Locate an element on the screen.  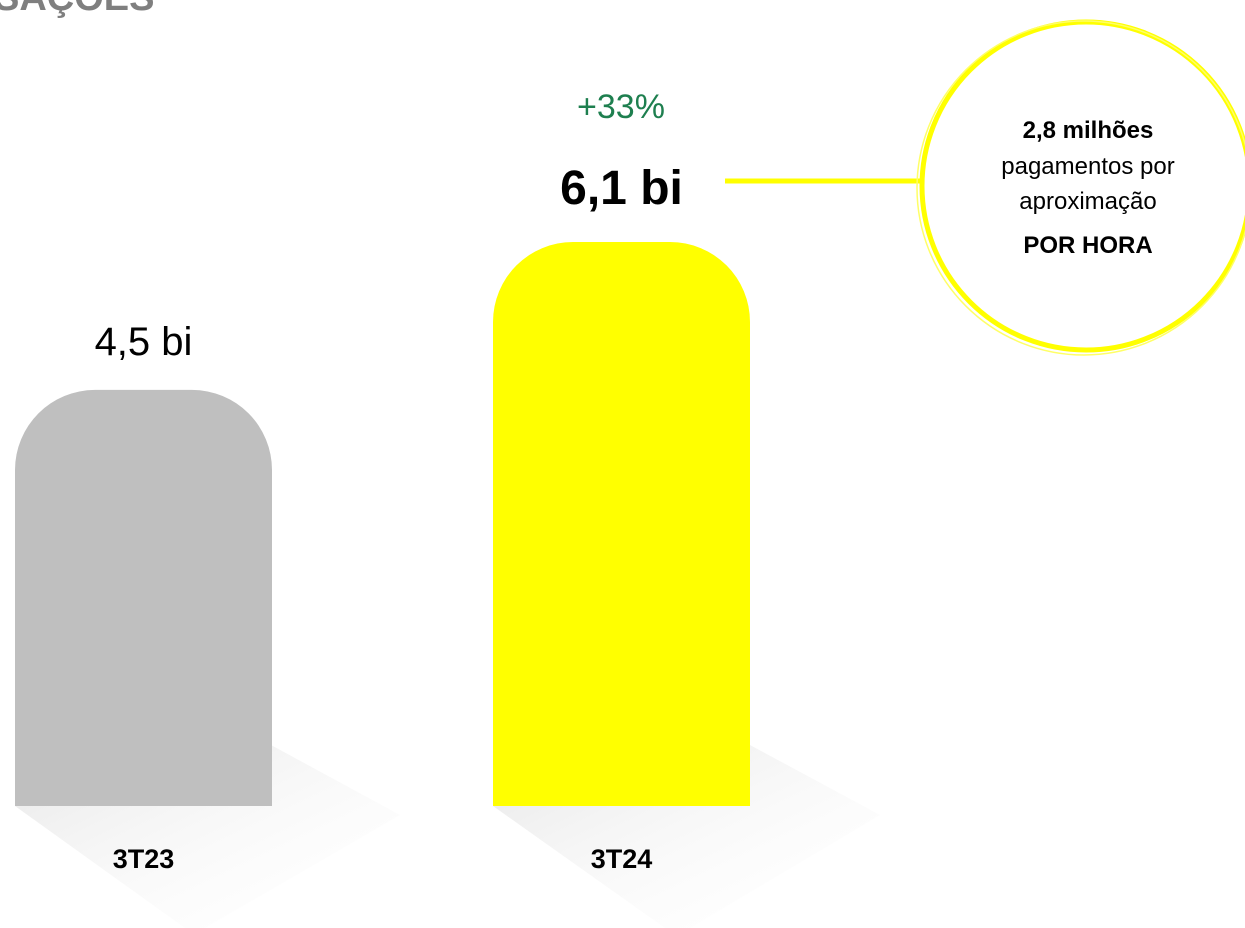
callout-text: pagamentos por is located at coordinates (1087, 166).